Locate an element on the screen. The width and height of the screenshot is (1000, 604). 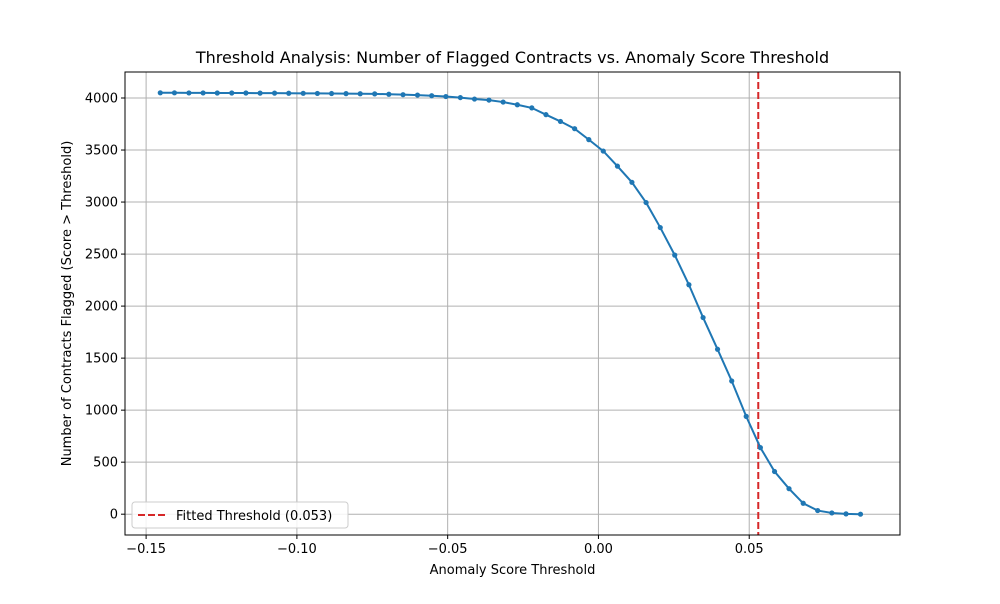
legend: Fitted Threshold (0.053) is located at coordinates (240, 515).